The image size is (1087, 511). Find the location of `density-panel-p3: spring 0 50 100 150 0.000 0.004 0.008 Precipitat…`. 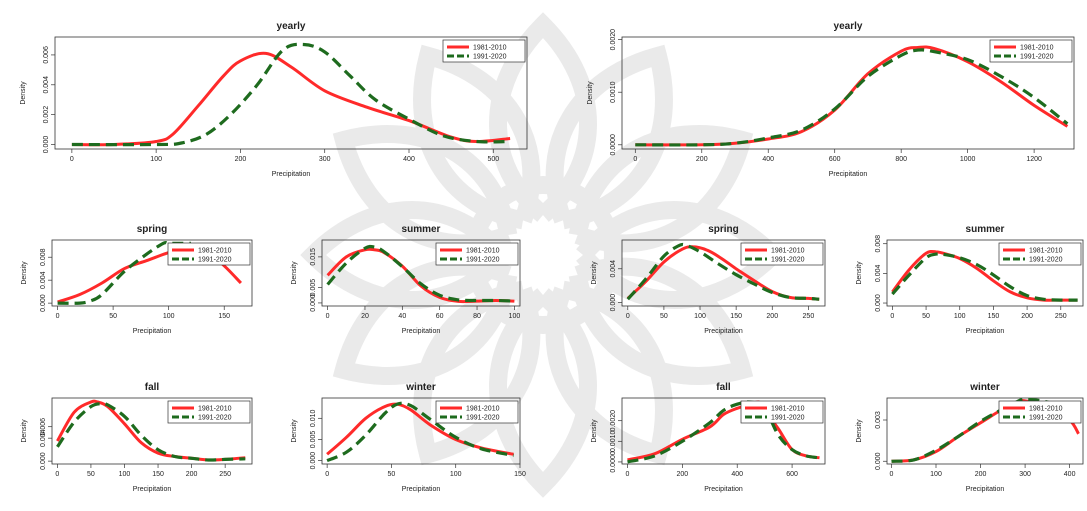

density-panel-p3: spring 0 50 100 150 0.000 0.004 0.008 Precipitat… is located at coordinates (137, 279).